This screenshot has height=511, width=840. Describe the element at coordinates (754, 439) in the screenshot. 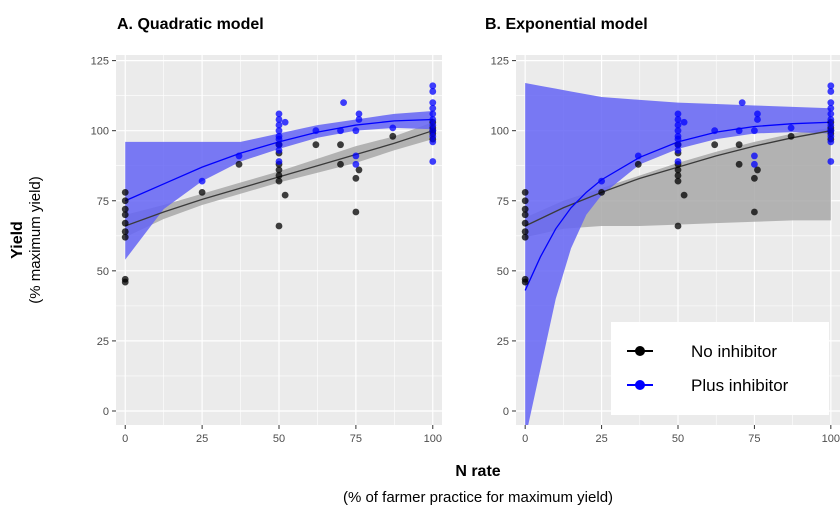

I see `x-tick-label: 75` at that location.